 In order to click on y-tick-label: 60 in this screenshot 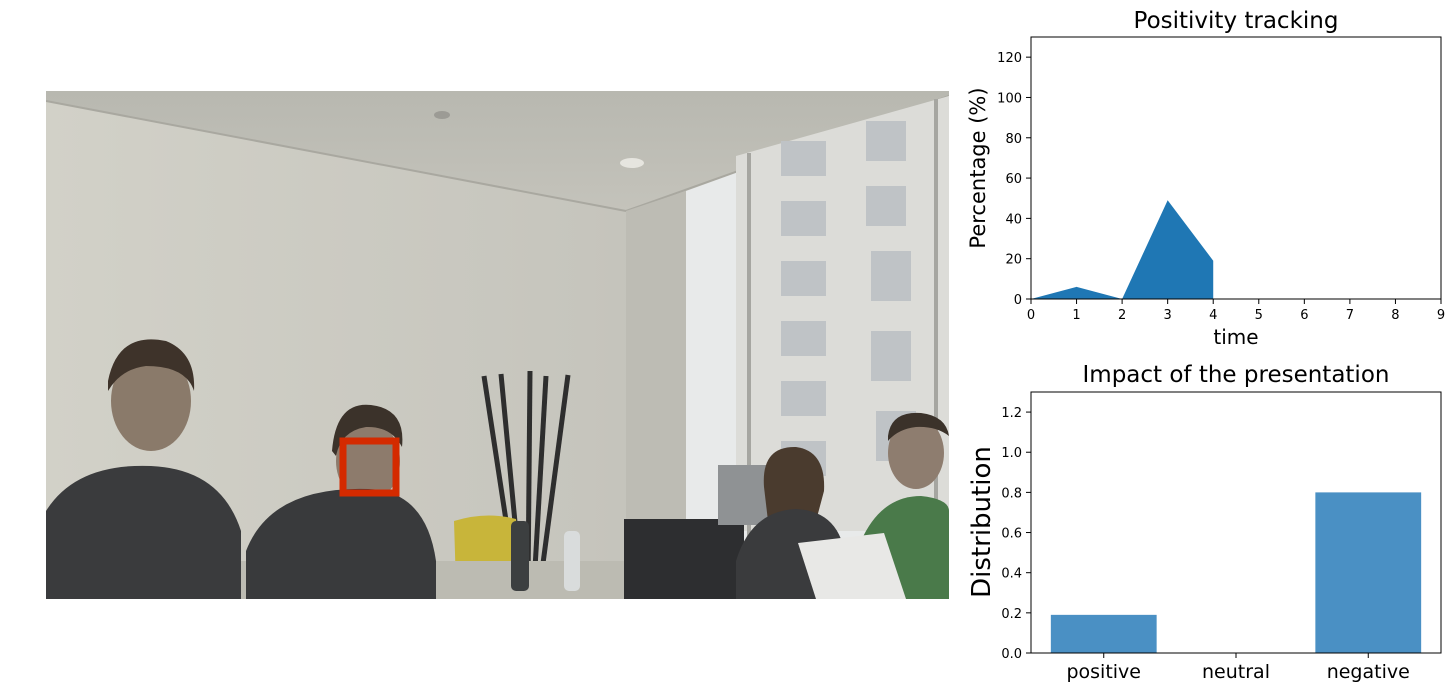, I will do `click(1013, 179)`.